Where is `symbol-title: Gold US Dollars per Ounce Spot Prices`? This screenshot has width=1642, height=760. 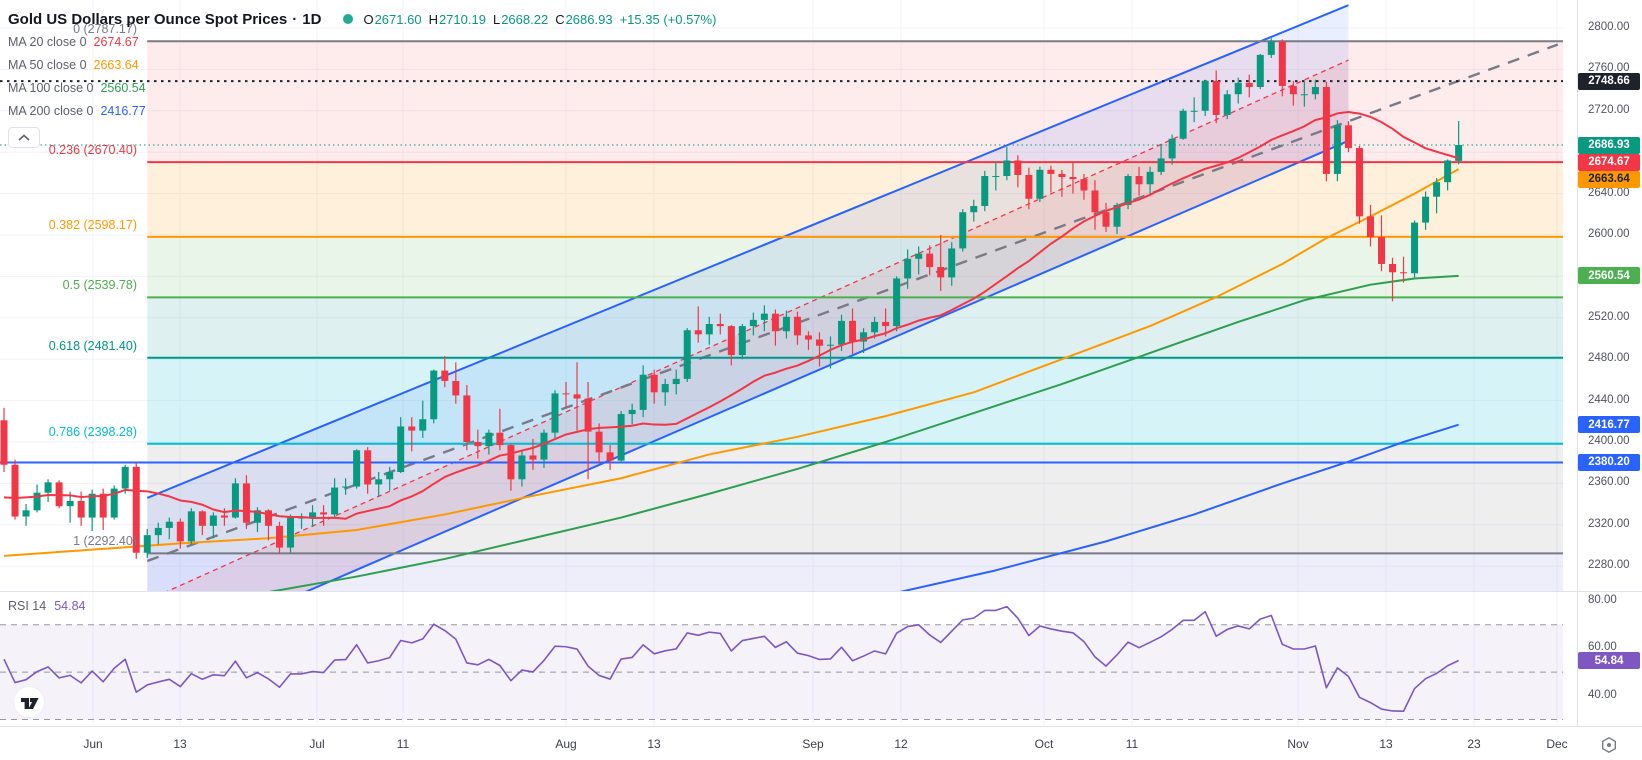 symbol-title: Gold US Dollars per Ounce Spot Prices is located at coordinates (148, 19).